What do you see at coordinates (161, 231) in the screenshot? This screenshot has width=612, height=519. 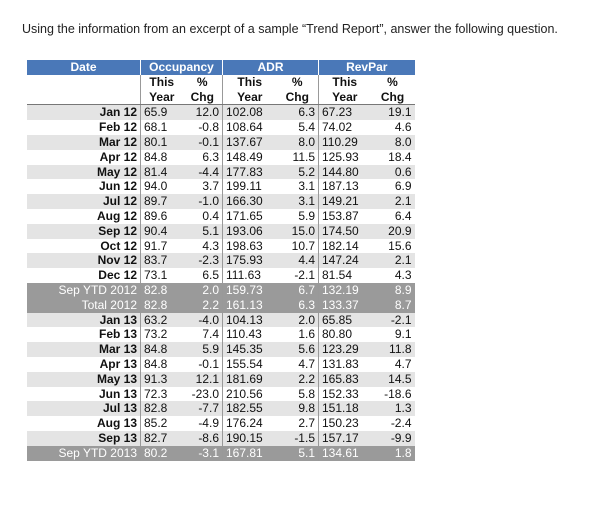 I see `occupancy-value: 90.4` at bounding box center [161, 231].